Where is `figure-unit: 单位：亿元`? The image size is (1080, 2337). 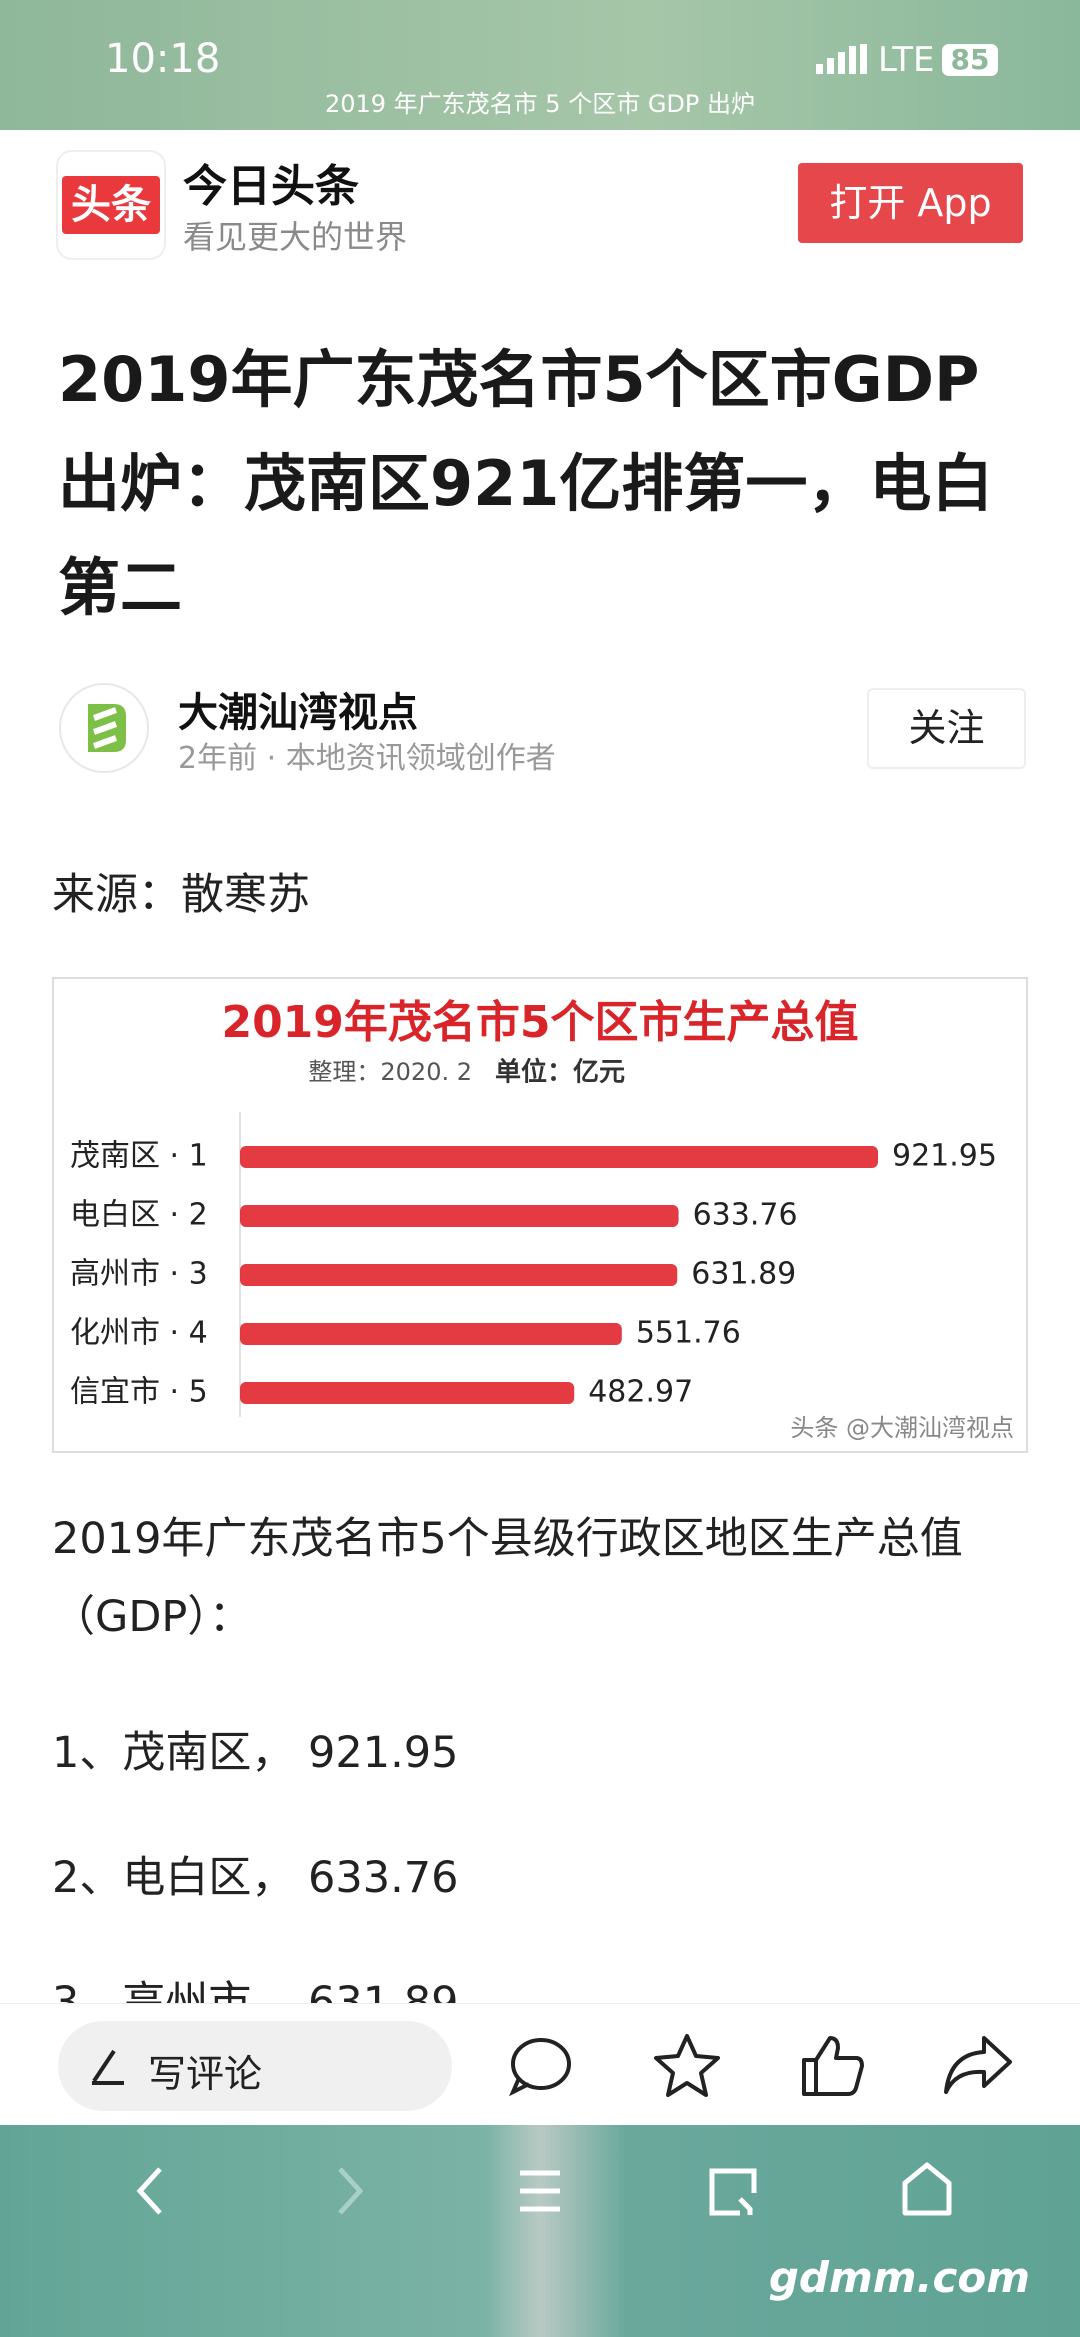
figure-unit: 单位：亿元 is located at coordinates (560, 1072).